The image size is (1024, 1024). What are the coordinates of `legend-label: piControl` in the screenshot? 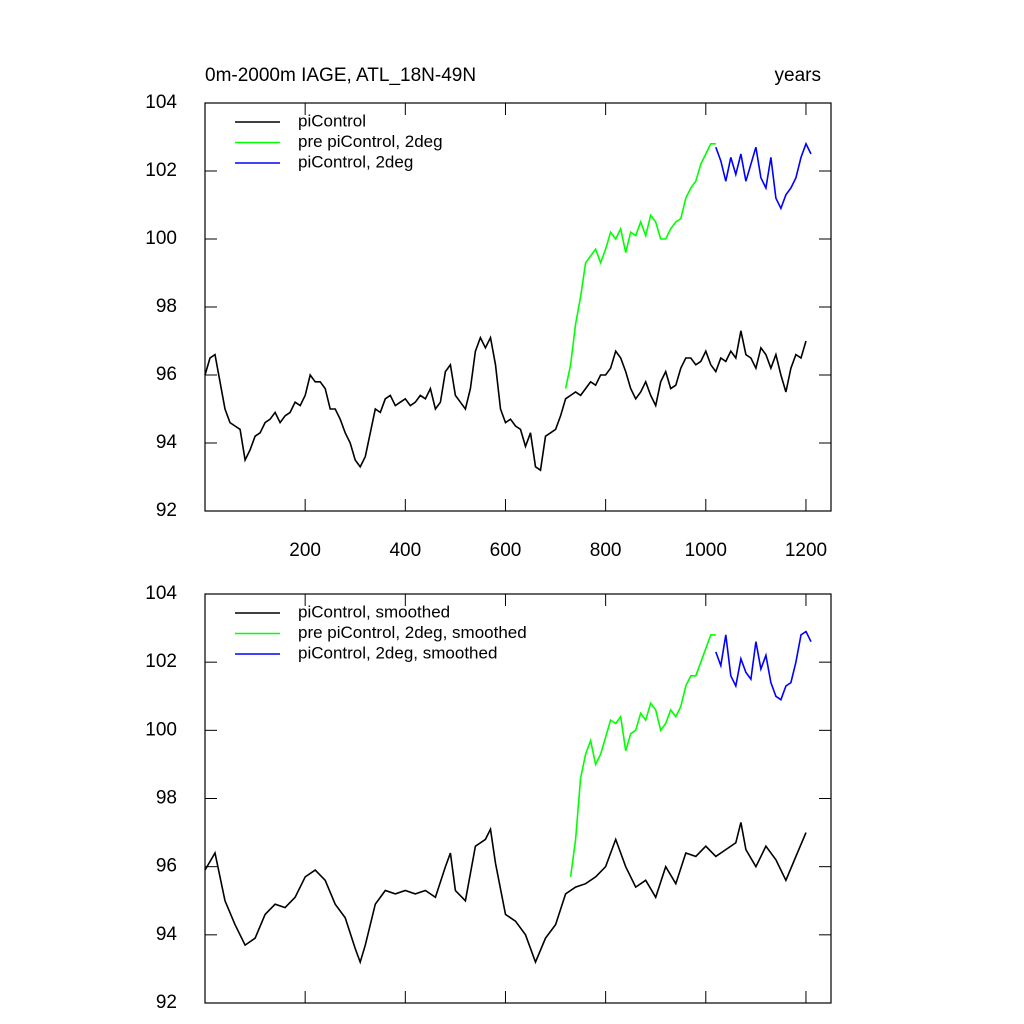 It's located at (332, 120).